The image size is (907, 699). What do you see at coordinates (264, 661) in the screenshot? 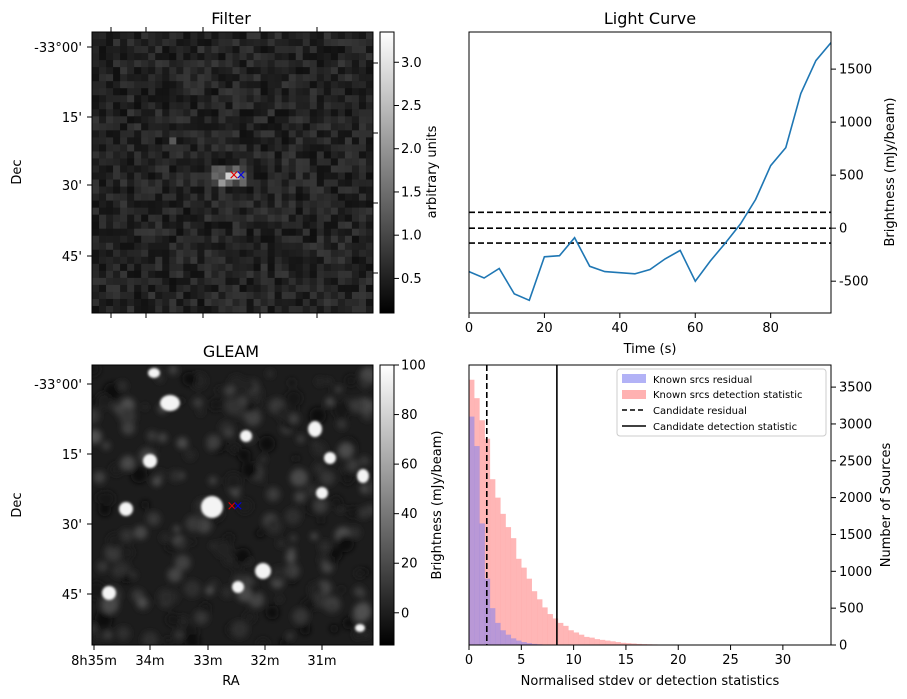
I see `gleam-ra-tick-label: 32m` at bounding box center [264, 661].